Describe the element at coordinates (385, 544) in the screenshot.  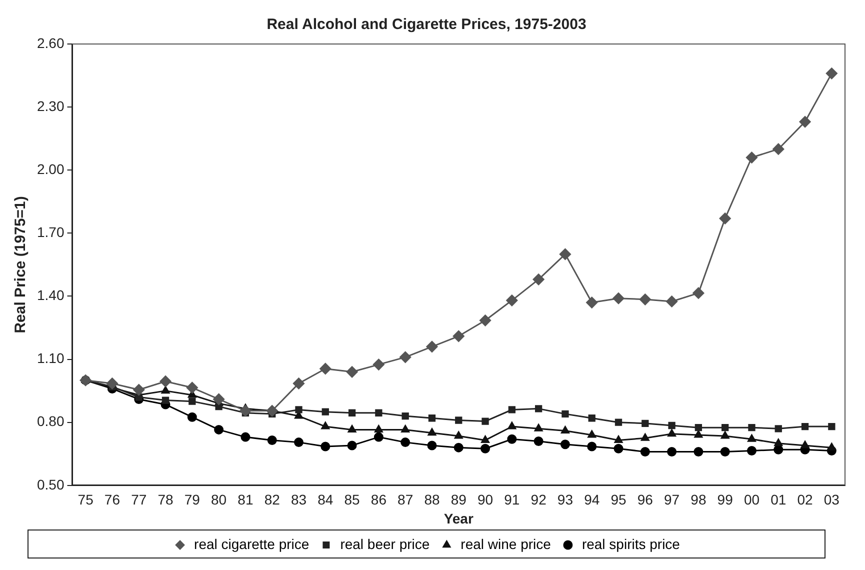
I see `legend-label: real beer price` at that location.